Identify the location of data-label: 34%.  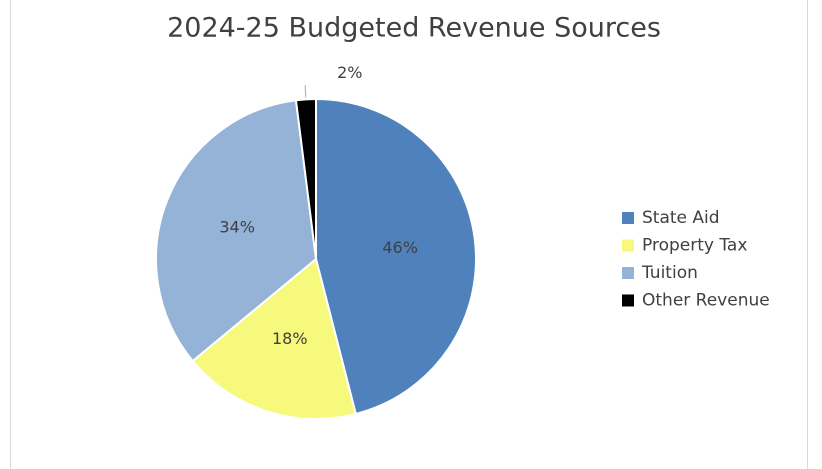
(237, 226).